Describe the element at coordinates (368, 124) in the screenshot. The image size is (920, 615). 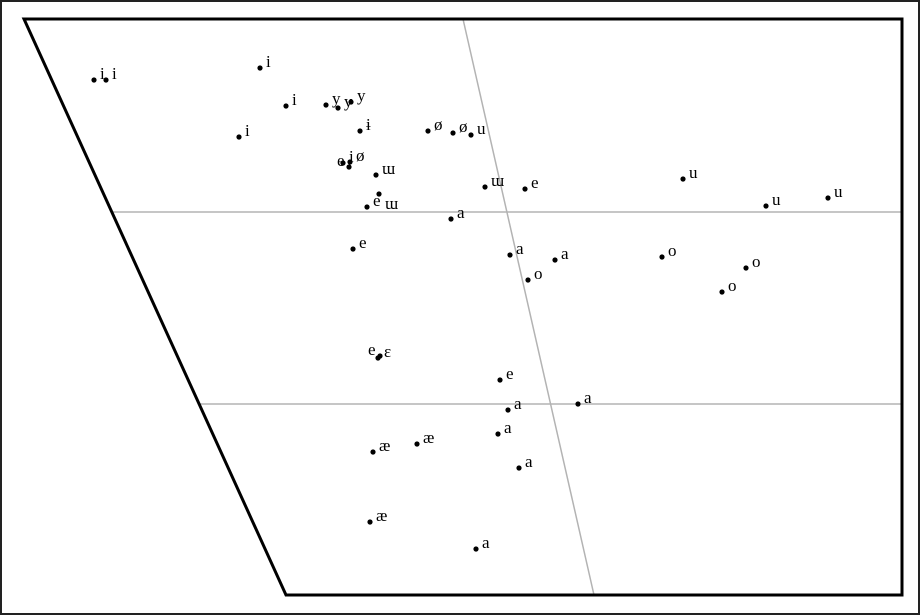
I see `vowel-label: ɨ` at that location.